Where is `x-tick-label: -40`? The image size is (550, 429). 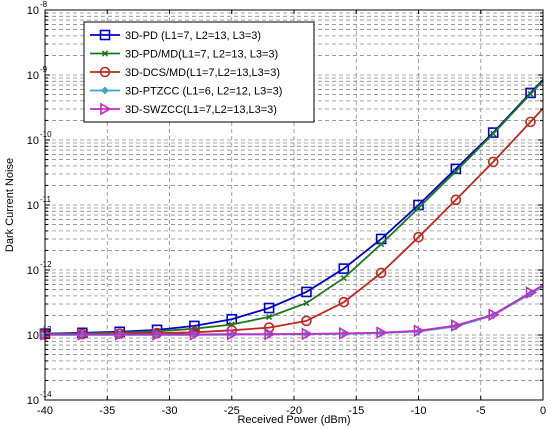
x-tick-label: -40 is located at coordinates (45, 411).